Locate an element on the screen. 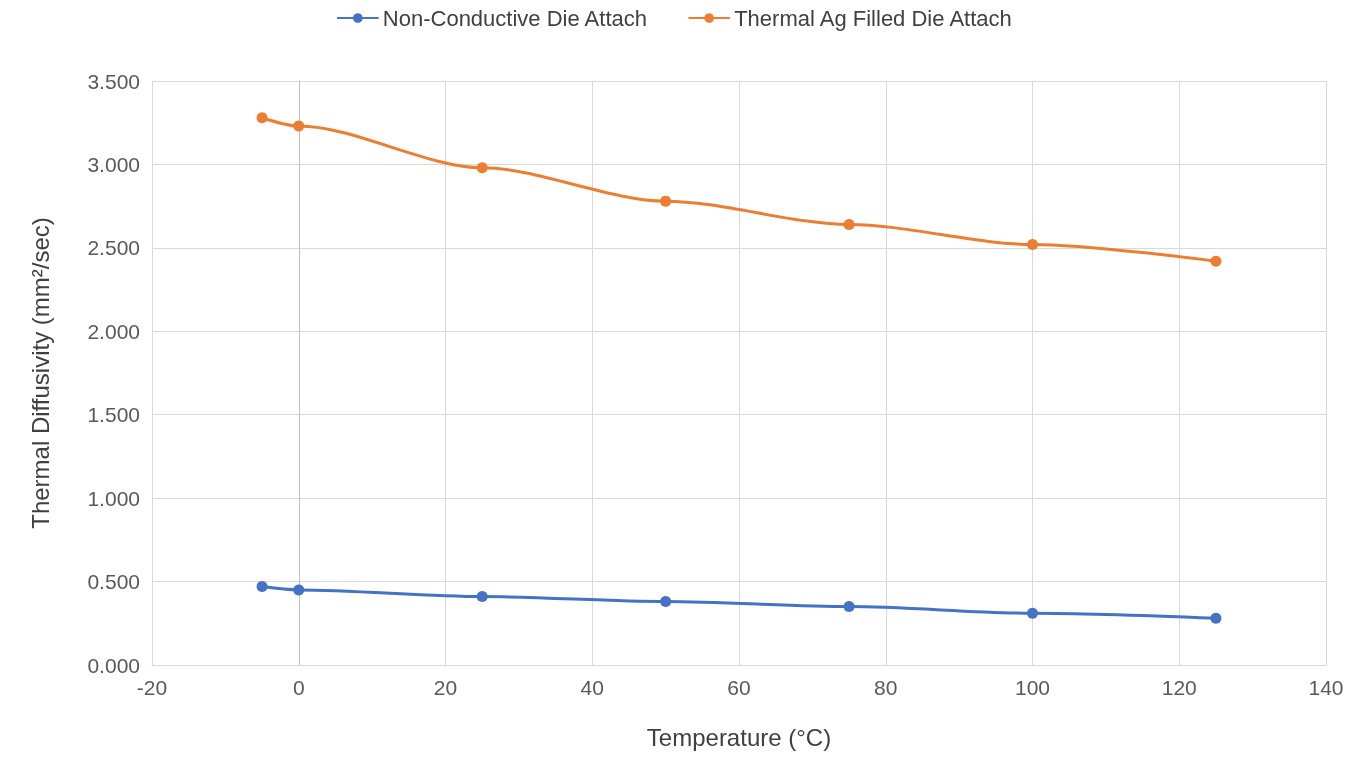 The width and height of the screenshot is (1351, 769). y-tick-label: 2.000 is located at coordinates (113, 331).